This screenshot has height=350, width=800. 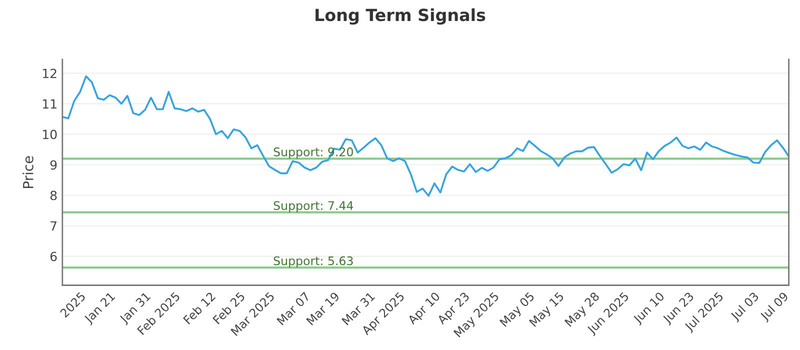 What do you see at coordinates (53, 165) in the screenshot?
I see `y-tick-label: 9` at bounding box center [53, 165].